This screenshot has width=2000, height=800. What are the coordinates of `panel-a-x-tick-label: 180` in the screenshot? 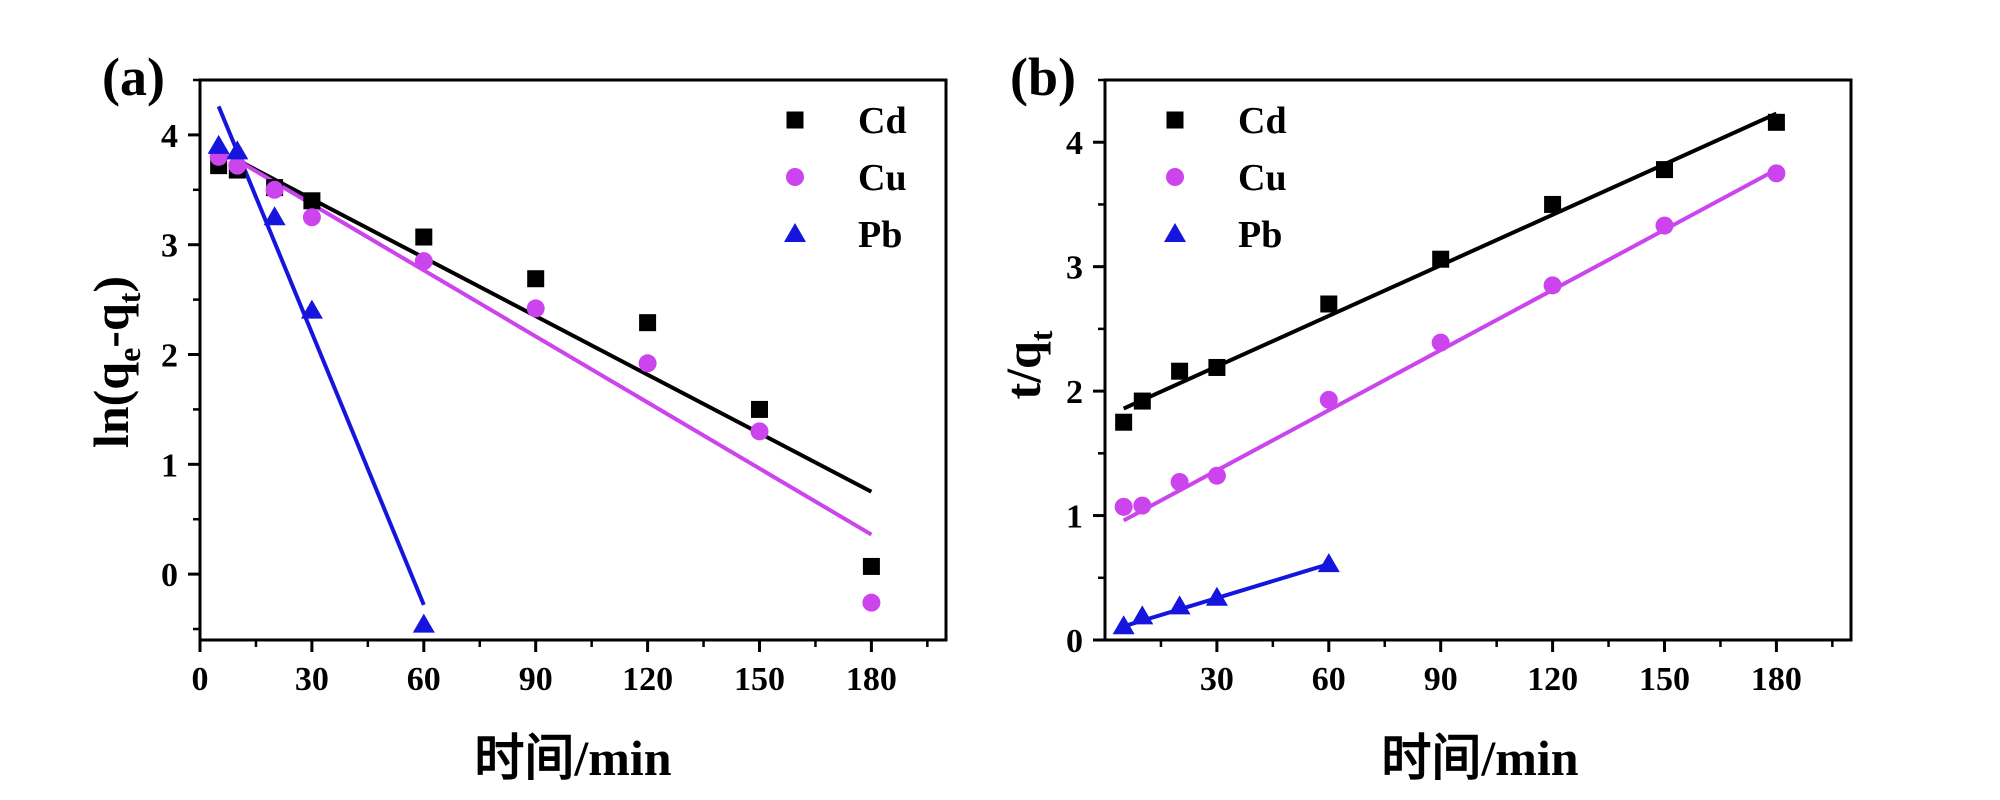 It's located at (871, 679).